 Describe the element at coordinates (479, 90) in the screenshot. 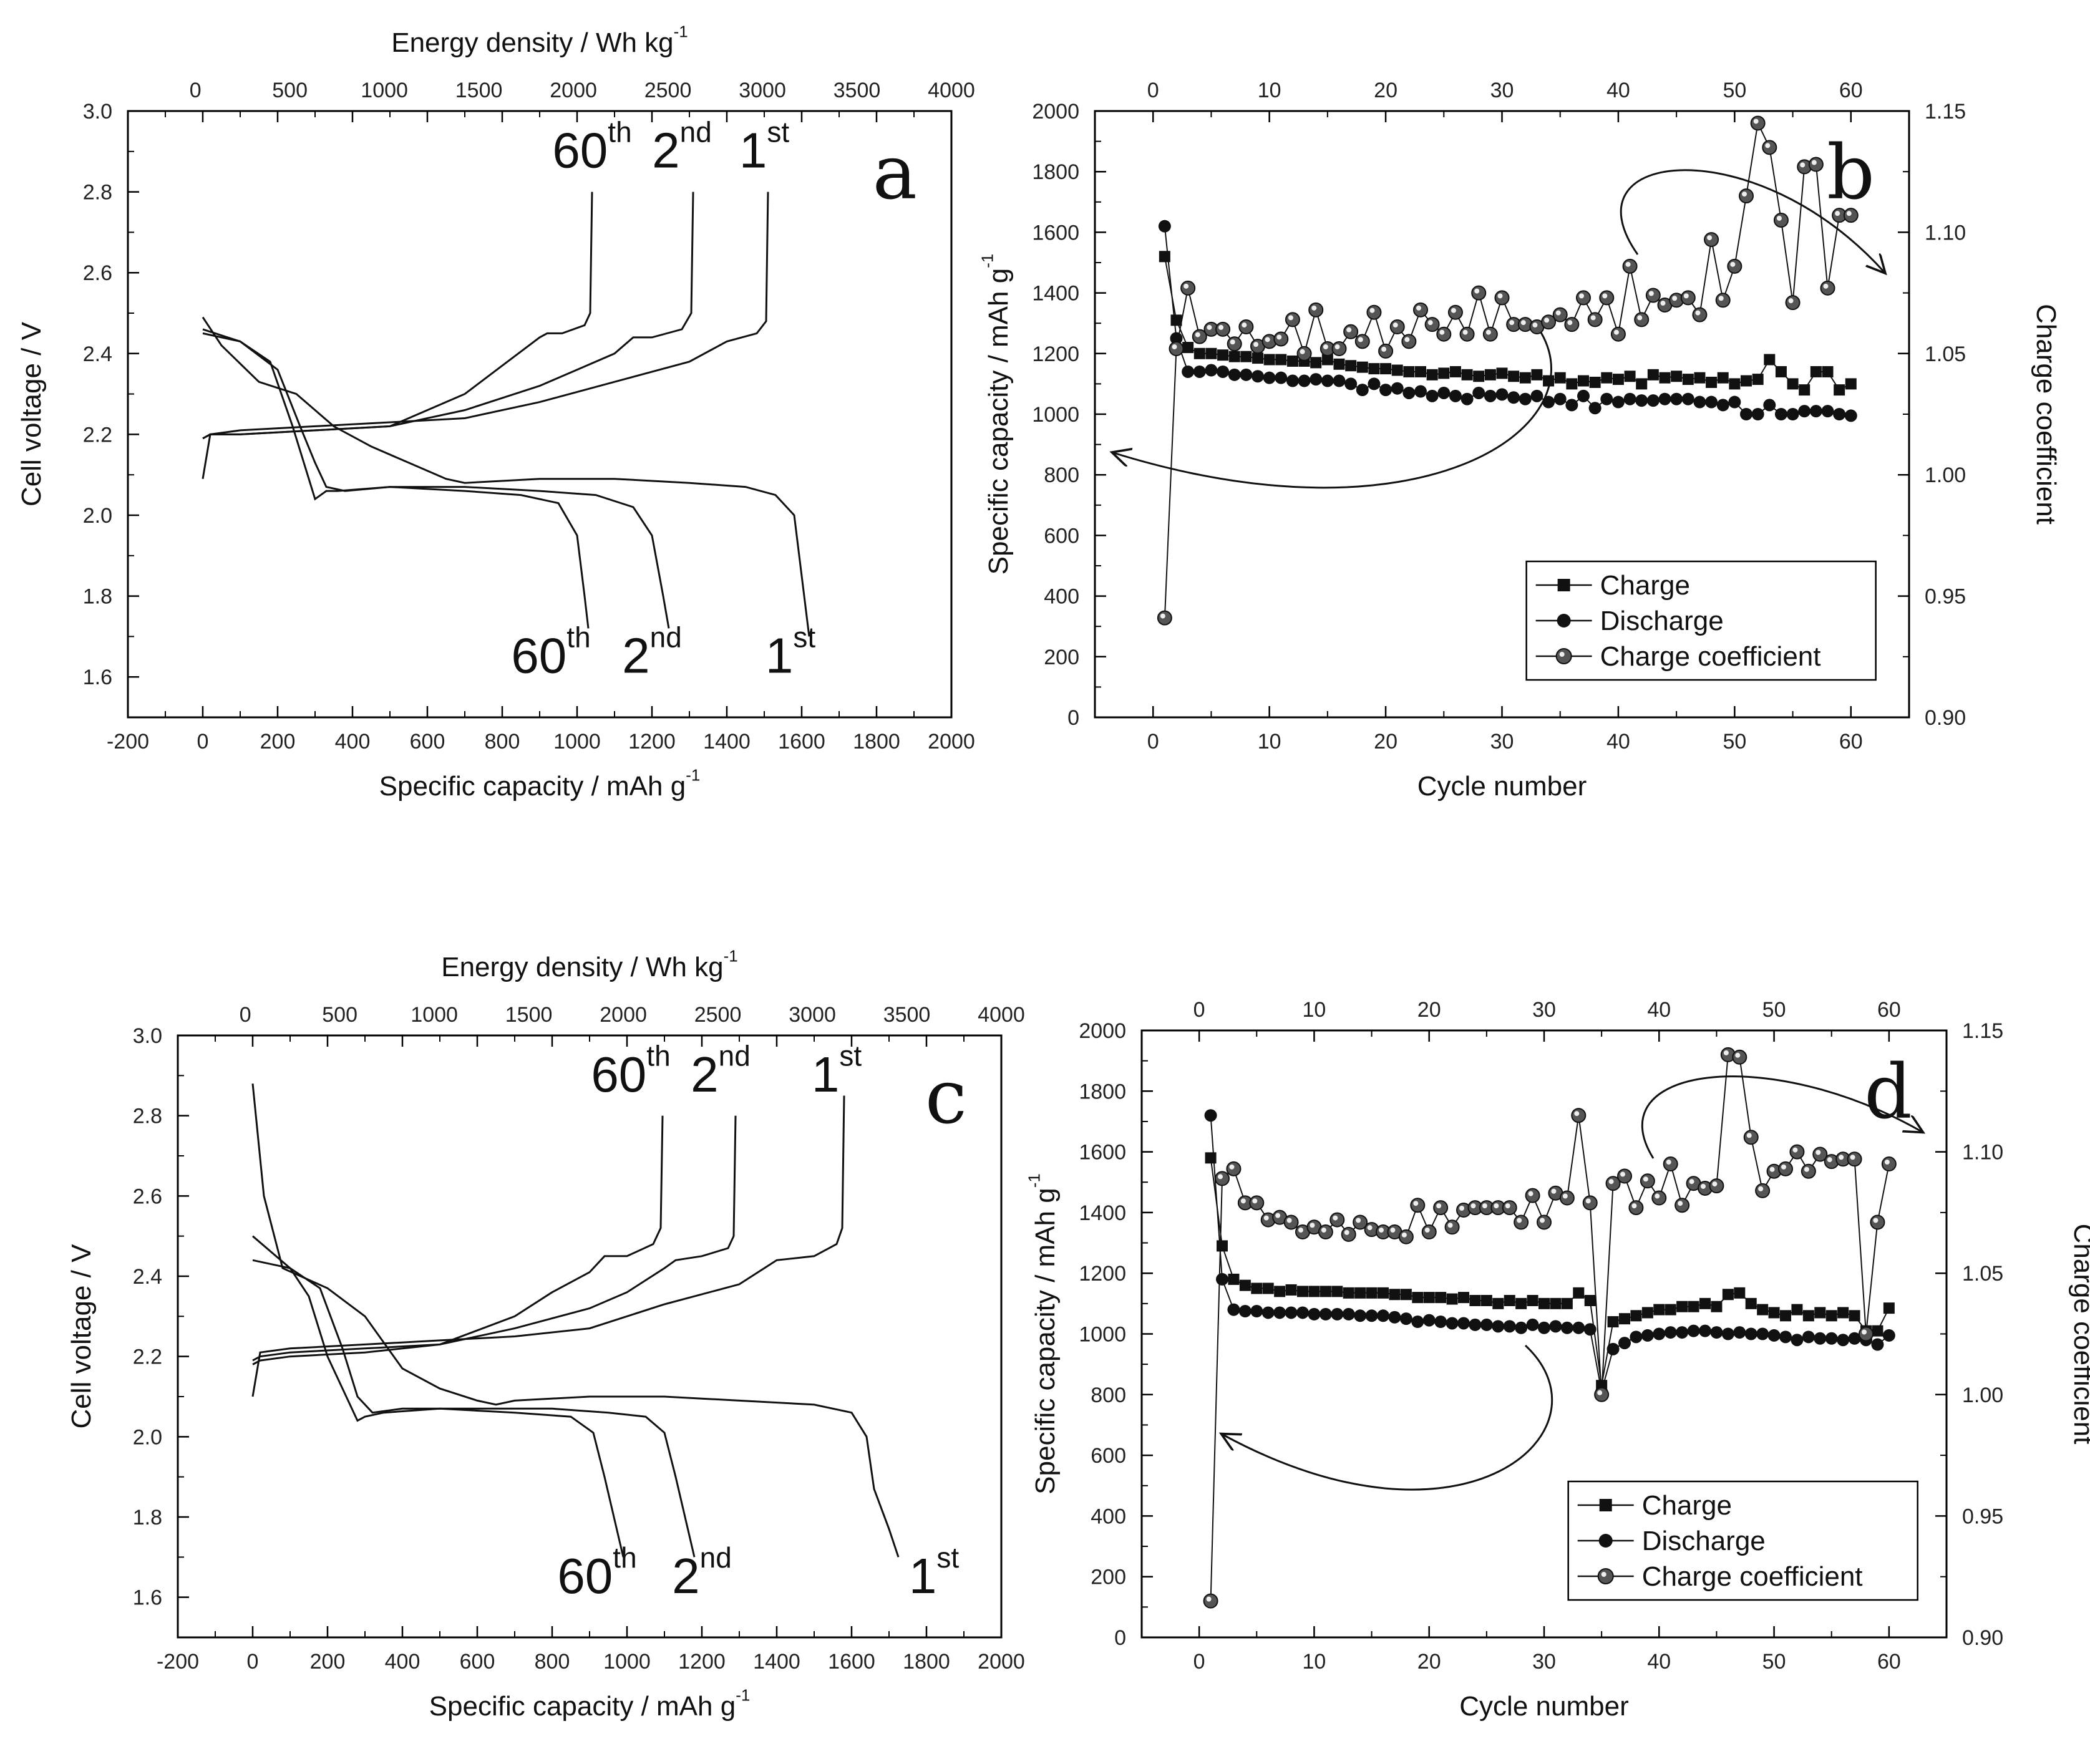

I see `x2-tick-label: 1500` at that location.